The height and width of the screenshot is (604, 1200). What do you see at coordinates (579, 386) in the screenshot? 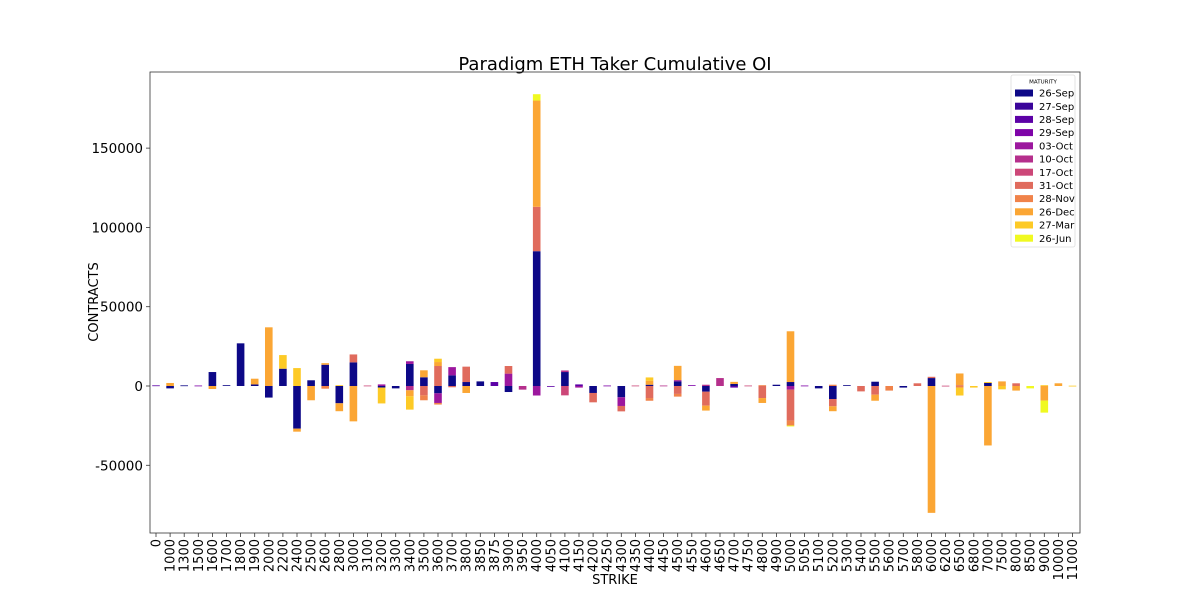
I see `bar-segment-4150-03-Oct` at bounding box center [579, 386].